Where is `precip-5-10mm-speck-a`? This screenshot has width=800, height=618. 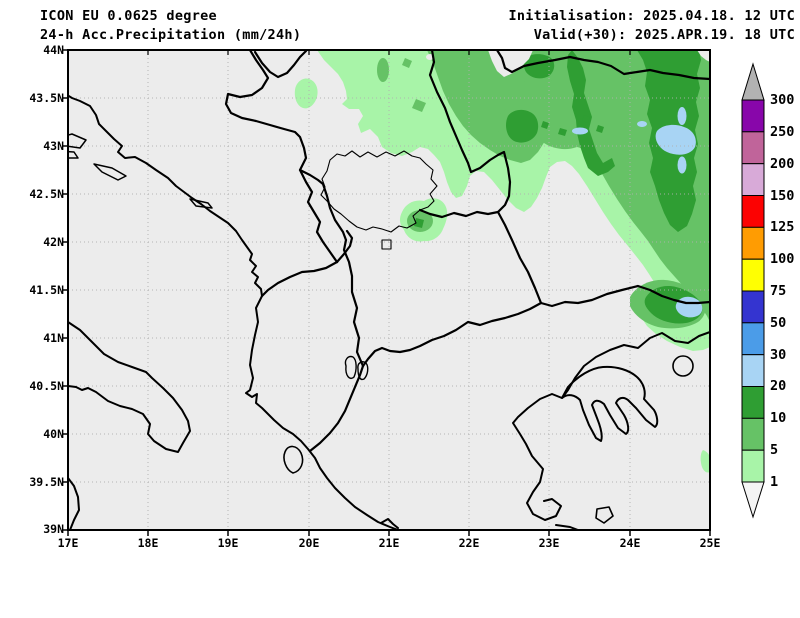
precip-5-10mm-speck-a is located at coordinates (383, 70).